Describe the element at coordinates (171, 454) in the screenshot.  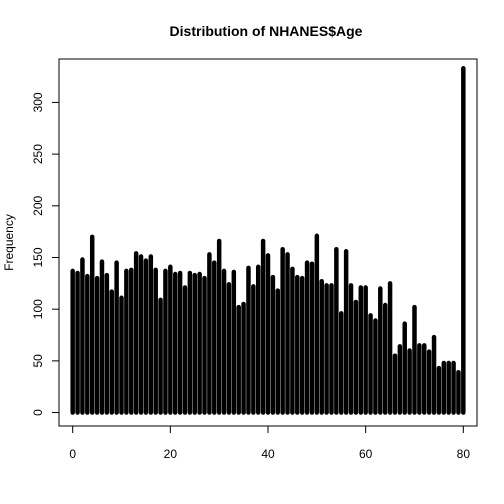
I see `x-tick-label: 20` at that location.